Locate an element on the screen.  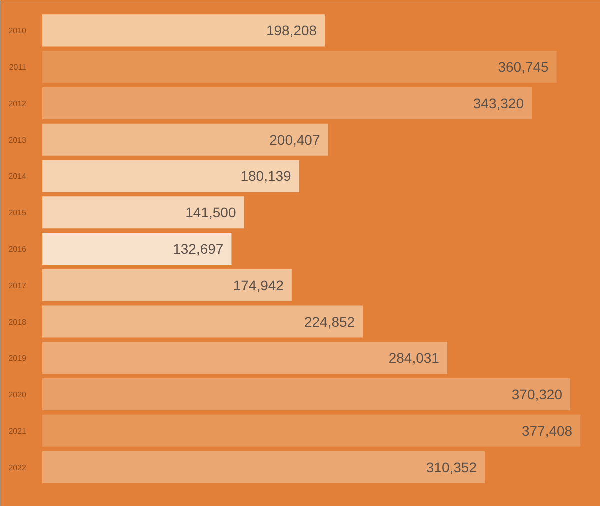
data-label: 180,139 is located at coordinates (266, 176).